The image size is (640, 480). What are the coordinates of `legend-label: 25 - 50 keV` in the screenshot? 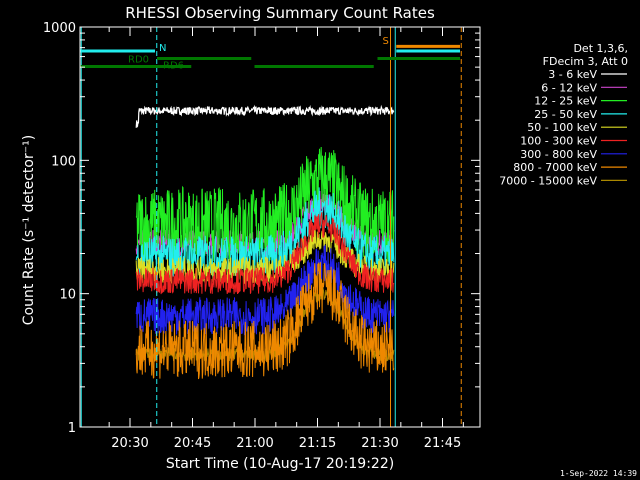 It's located at (565, 114).